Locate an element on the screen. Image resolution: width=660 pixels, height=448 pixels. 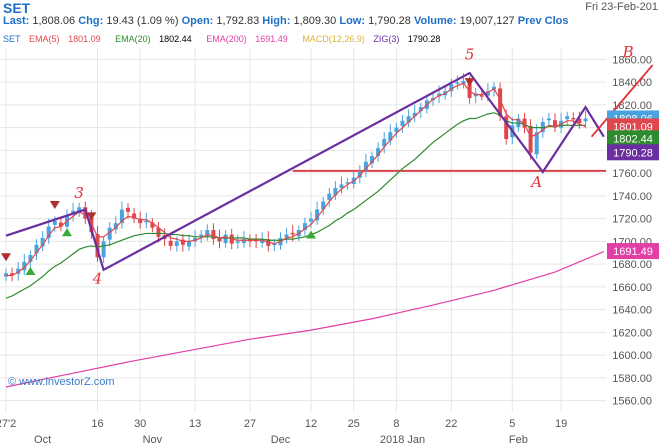
y-tick-label: 1860.00 is located at coordinates (632, 60).